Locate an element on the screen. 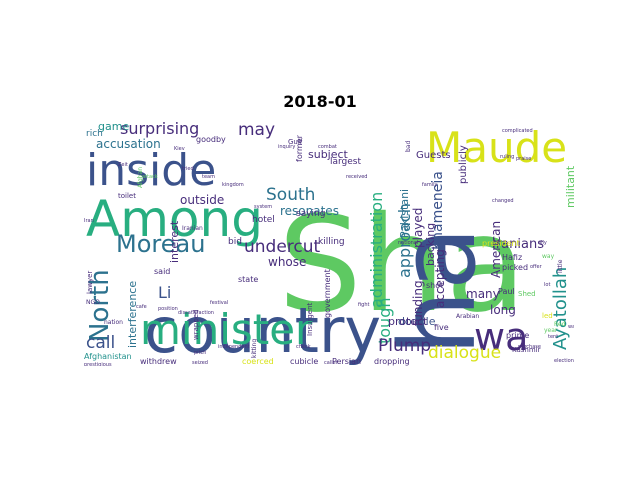 Image resolution: width=640 pixels, height=480 pixels. cloud-word: Ayatollah is located at coordinates (560, 308).